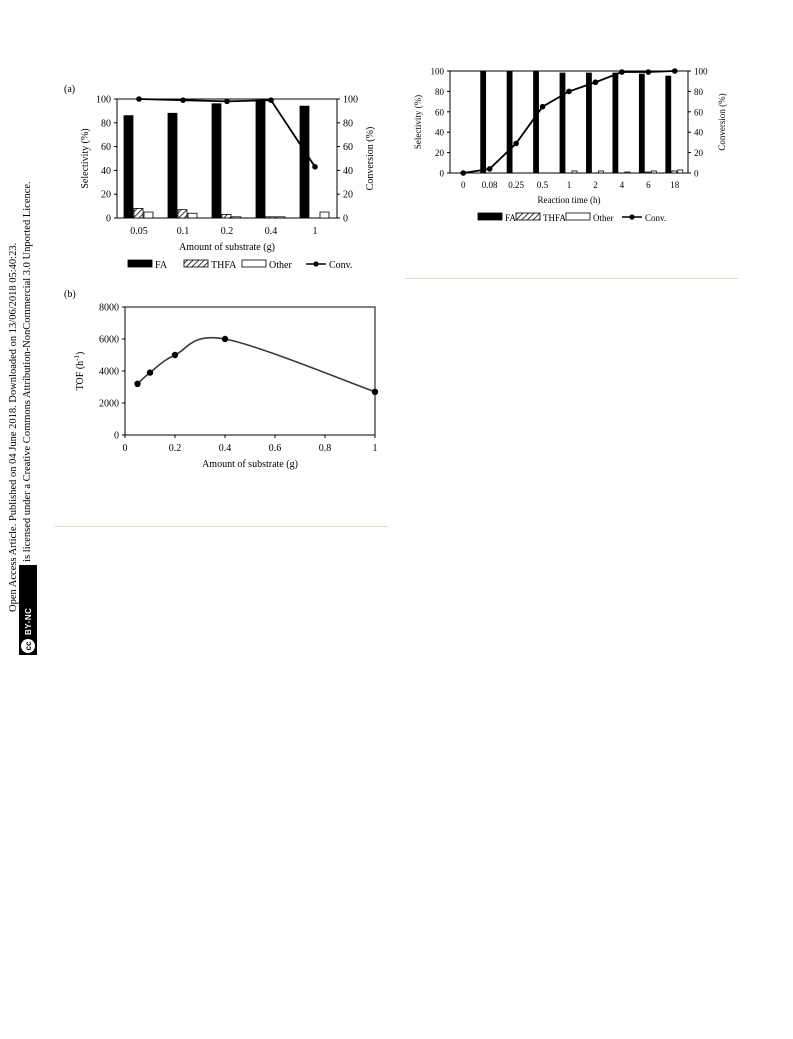  What do you see at coordinates (440, 92) in the screenshot?
I see `y-tick-label: 80` at bounding box center [440, 92].